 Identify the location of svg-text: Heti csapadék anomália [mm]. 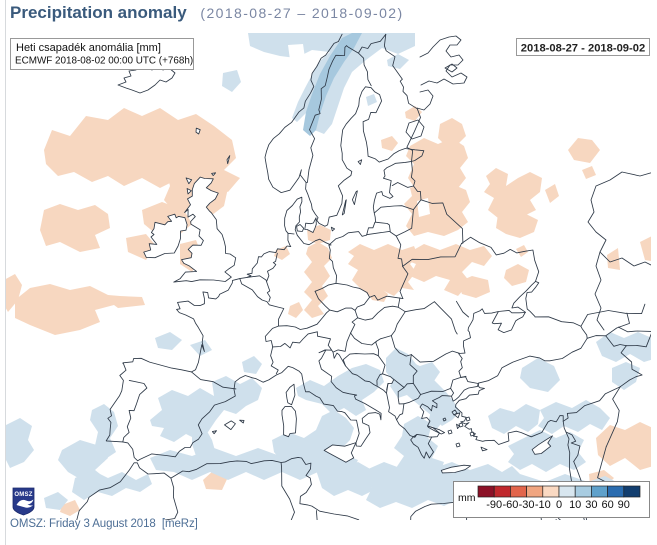
(88, 48).